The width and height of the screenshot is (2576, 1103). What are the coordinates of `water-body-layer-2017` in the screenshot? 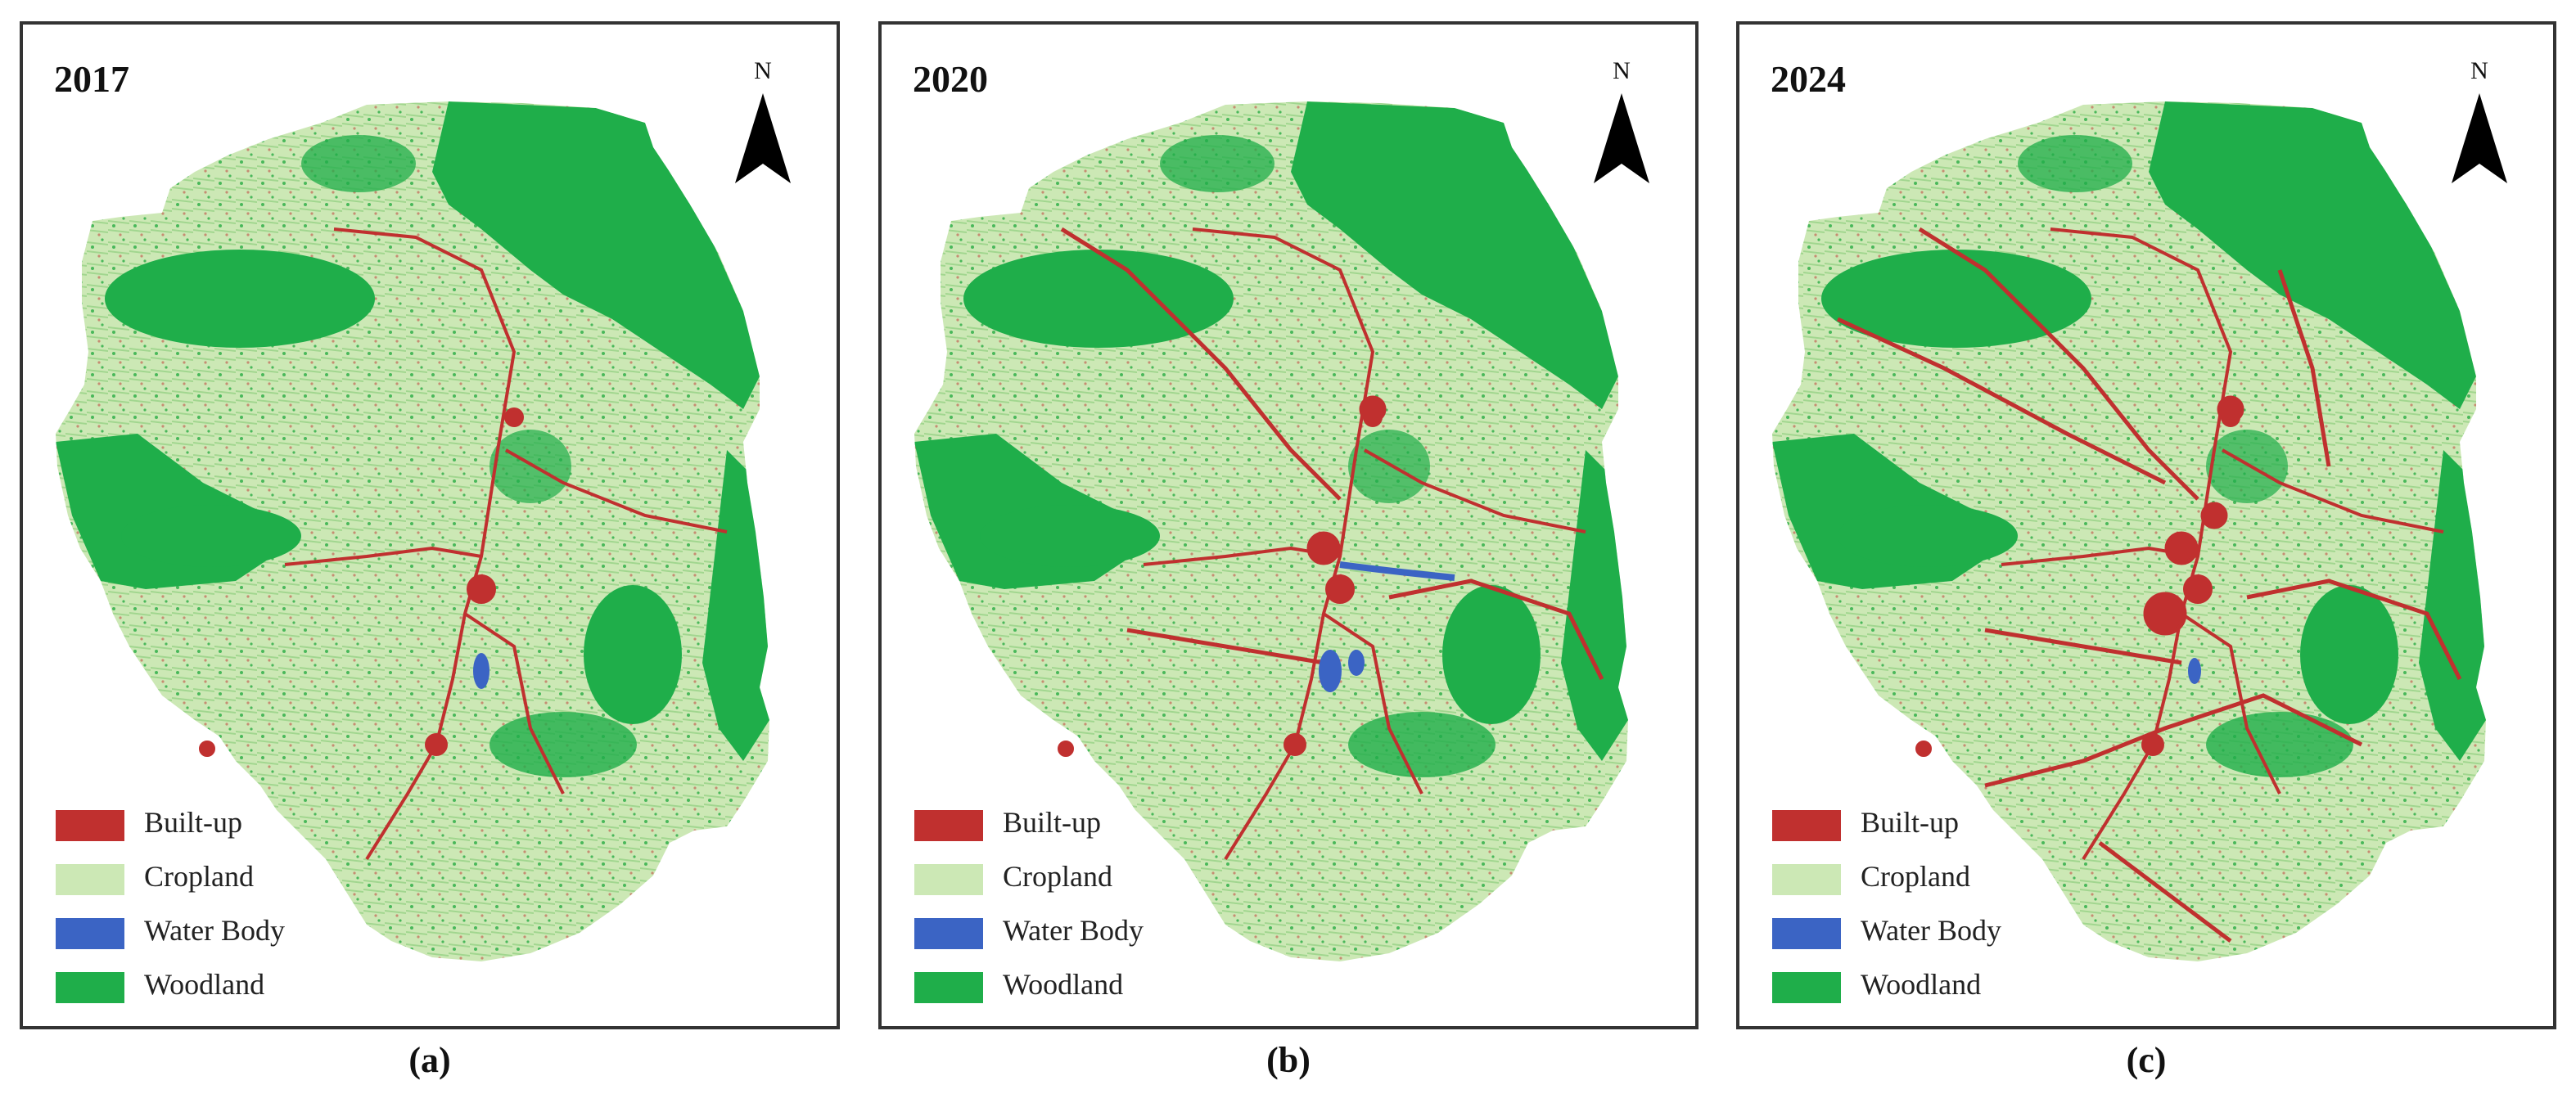 It's located at (481, 671).